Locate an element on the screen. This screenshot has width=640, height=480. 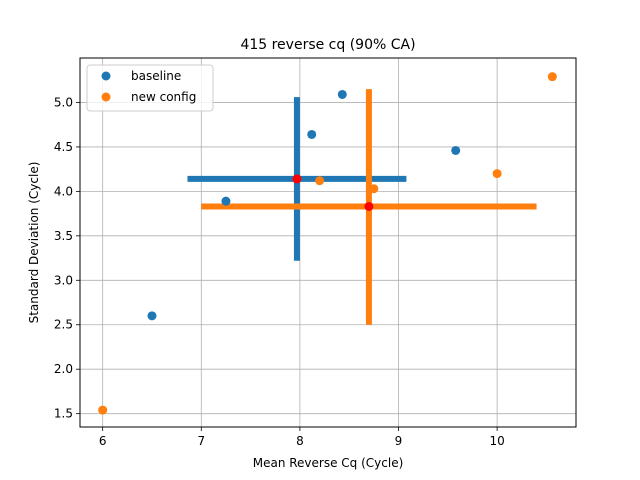
y-tick-label: 5.0 is located at coordinates (63, 102).